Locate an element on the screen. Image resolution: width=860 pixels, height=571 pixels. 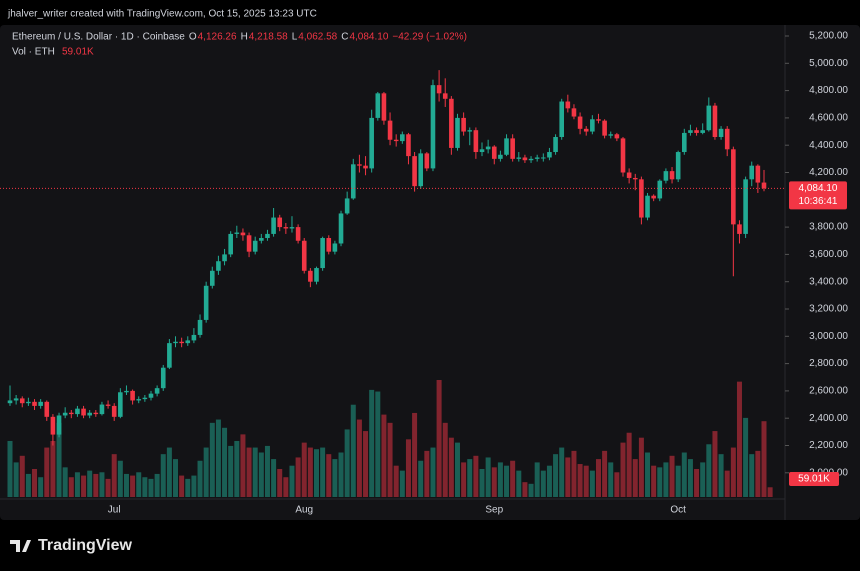
y-tick-label: 3,600.00 is located at coordinates (828, 254).